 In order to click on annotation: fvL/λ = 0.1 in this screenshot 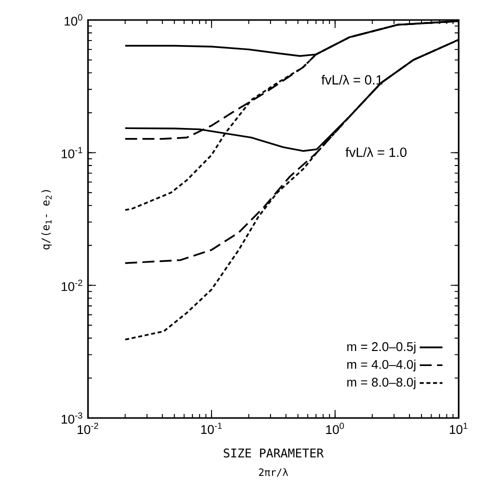, I will do `click(351, 79)`.